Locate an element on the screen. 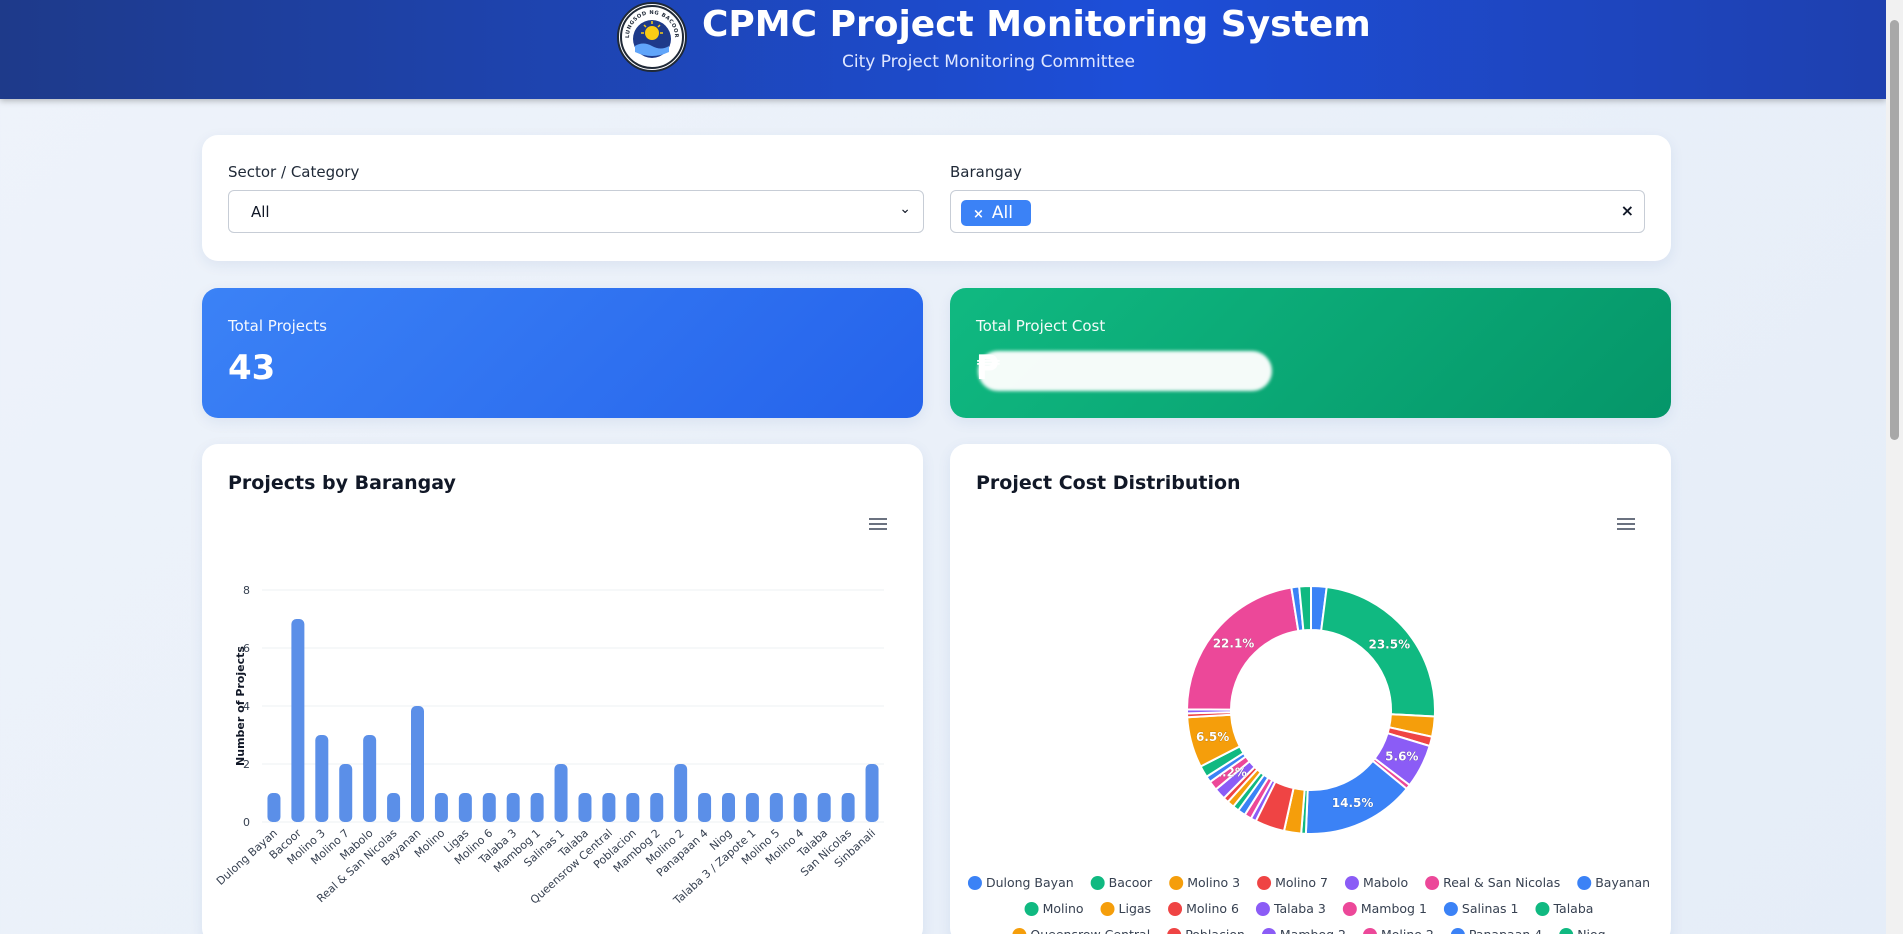 The width and height of the screenshot is (1903, 934). tag-remove-icon: × is located at coordinates (978, 214).